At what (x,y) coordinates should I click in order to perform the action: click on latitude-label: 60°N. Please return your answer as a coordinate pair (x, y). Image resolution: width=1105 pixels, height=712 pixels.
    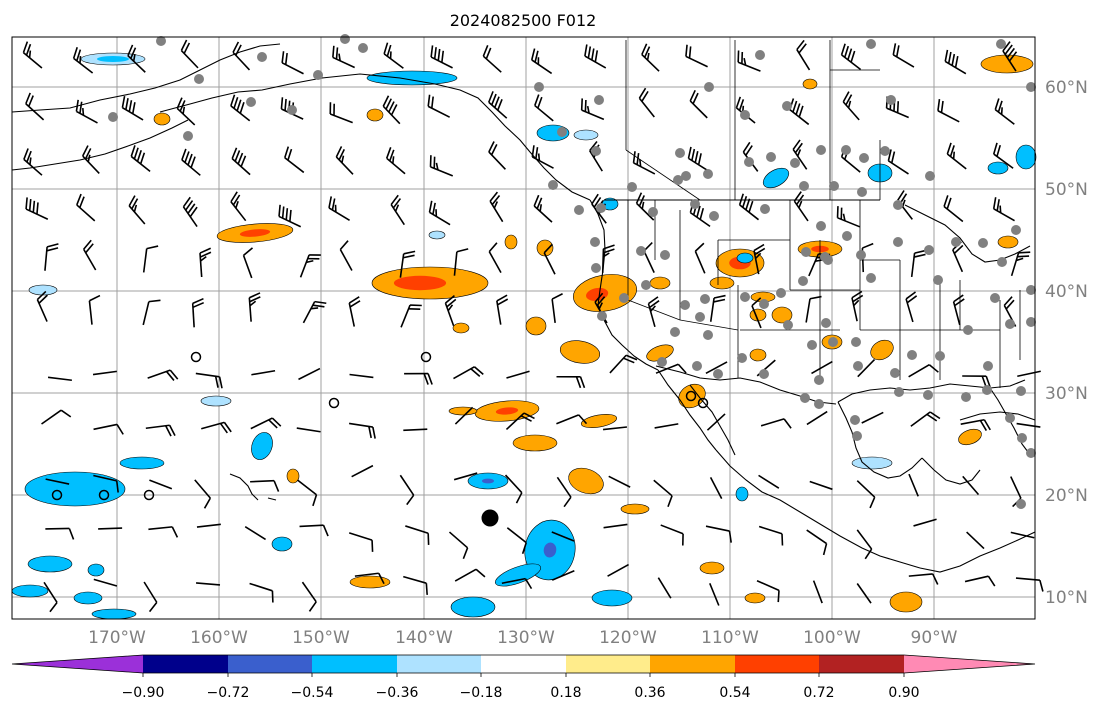
    Looking at the image, I should click on (1066, 88).